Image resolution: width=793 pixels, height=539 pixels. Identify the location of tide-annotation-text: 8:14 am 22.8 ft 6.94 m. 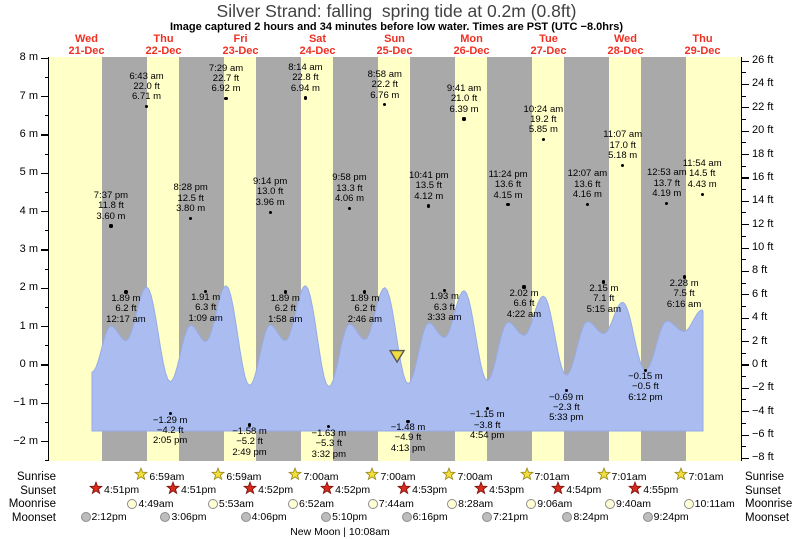
(305, 77).